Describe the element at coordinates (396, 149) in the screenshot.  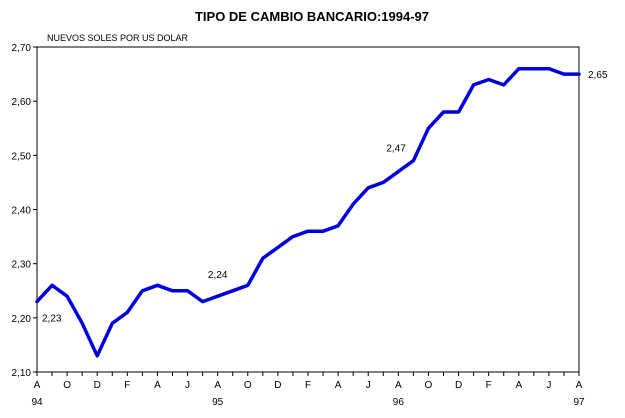
I see `data-label: 2,47` at that location.